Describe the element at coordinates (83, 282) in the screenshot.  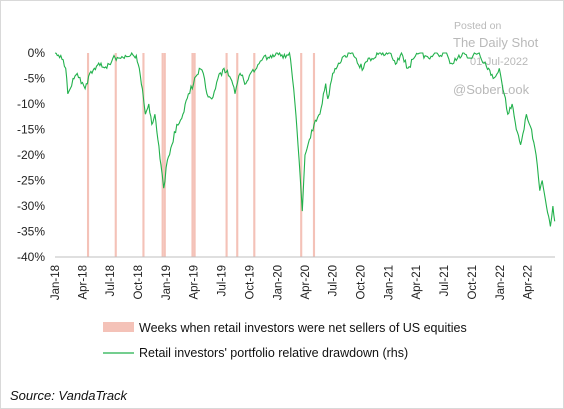
I see `x-tick-label: Apr-18` at that location.